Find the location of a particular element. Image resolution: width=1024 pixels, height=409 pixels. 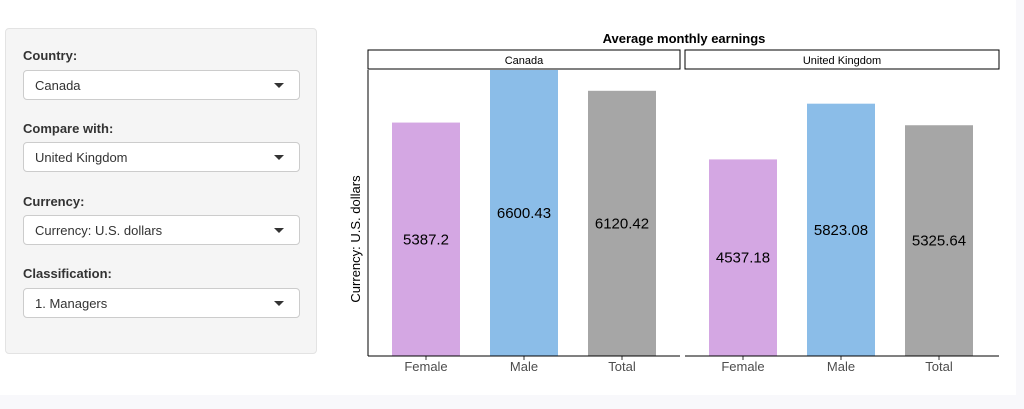

compare-select: United Kingdom is located at coordinates (161, 157).